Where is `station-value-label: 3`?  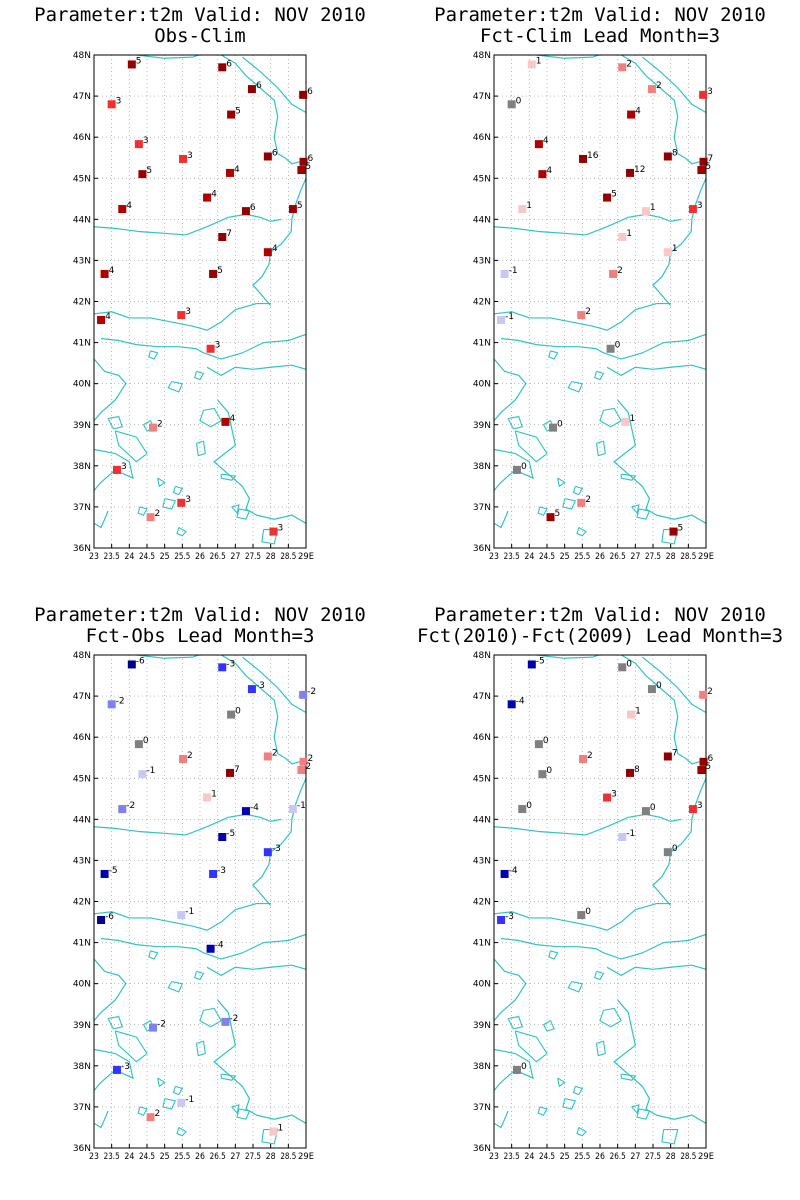
station-value-label: 3 is located at coordinates (190, 156).